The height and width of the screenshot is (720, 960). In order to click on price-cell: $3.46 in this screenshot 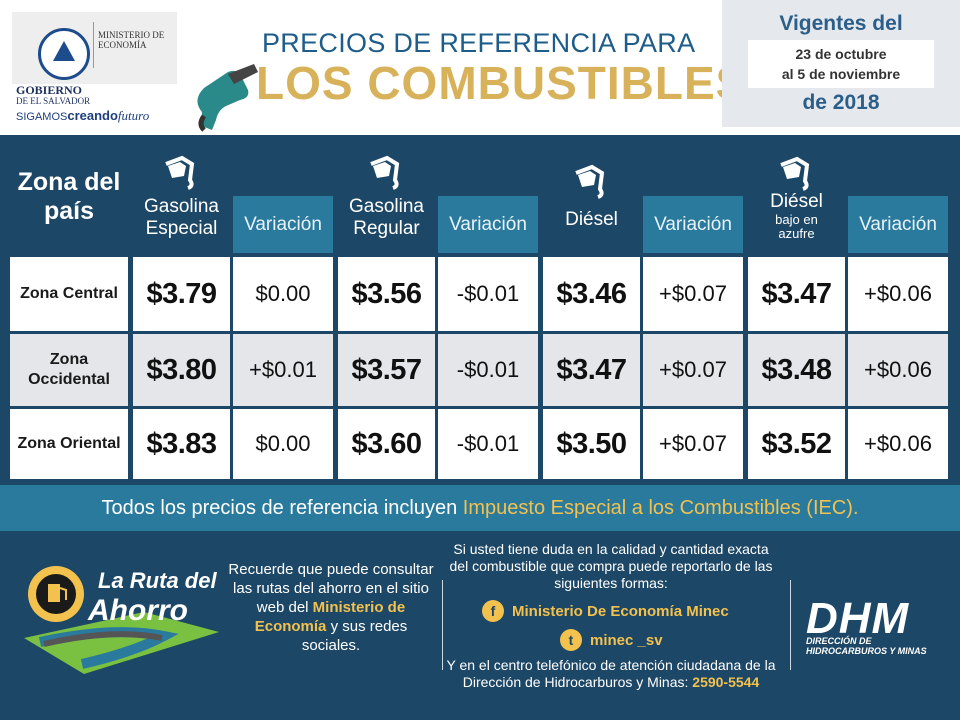, I will do `click(591, 294)`.